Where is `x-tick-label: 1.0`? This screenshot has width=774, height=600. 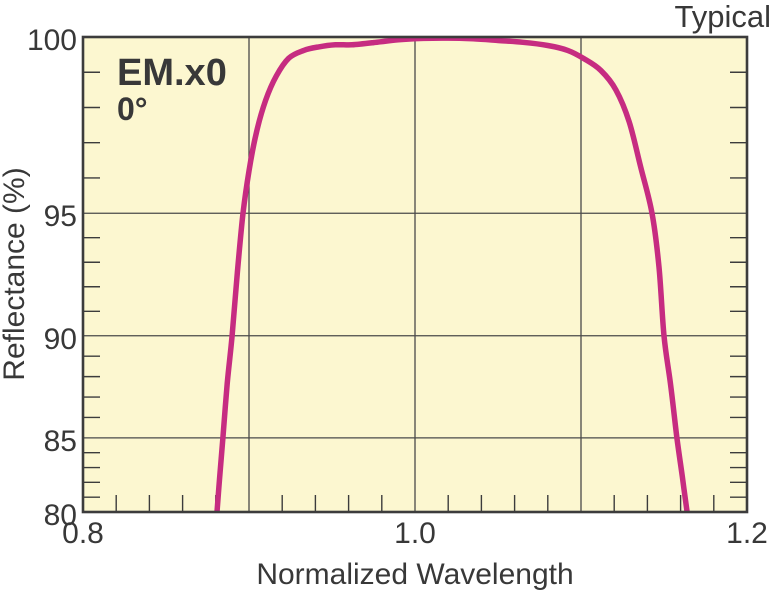
x-tick-label: 1.0 is located at coordinates (415, 533).